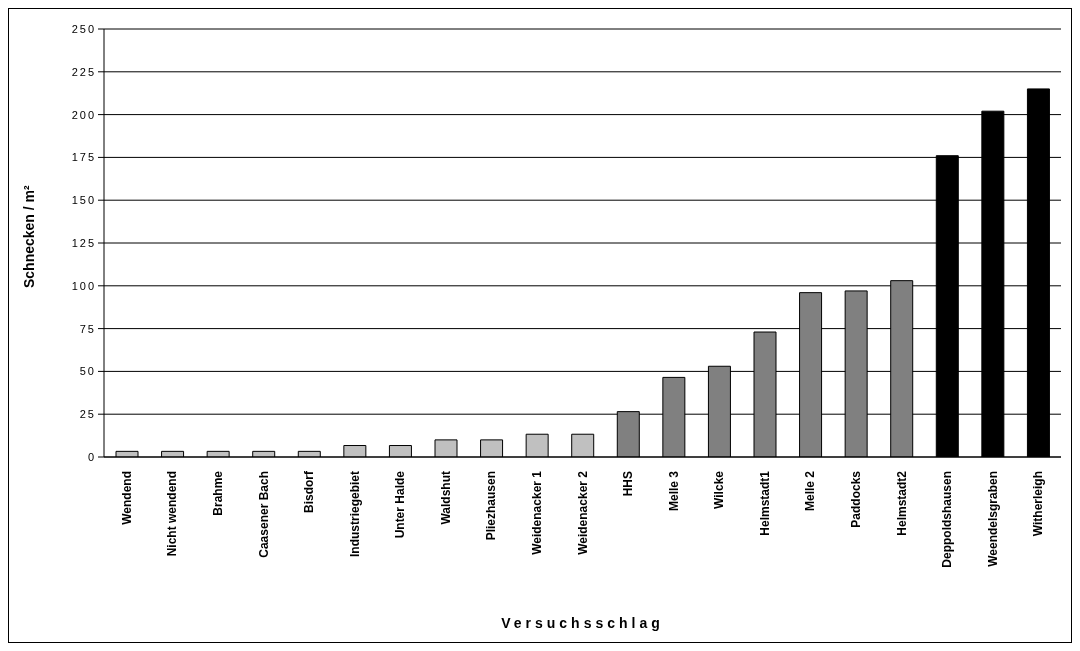 This screenshot has height=651, width=1080. Describe the element at coordinates (992, 519) in the screenshot. I see `x-tick-label: Weendelsgraben` at that location.